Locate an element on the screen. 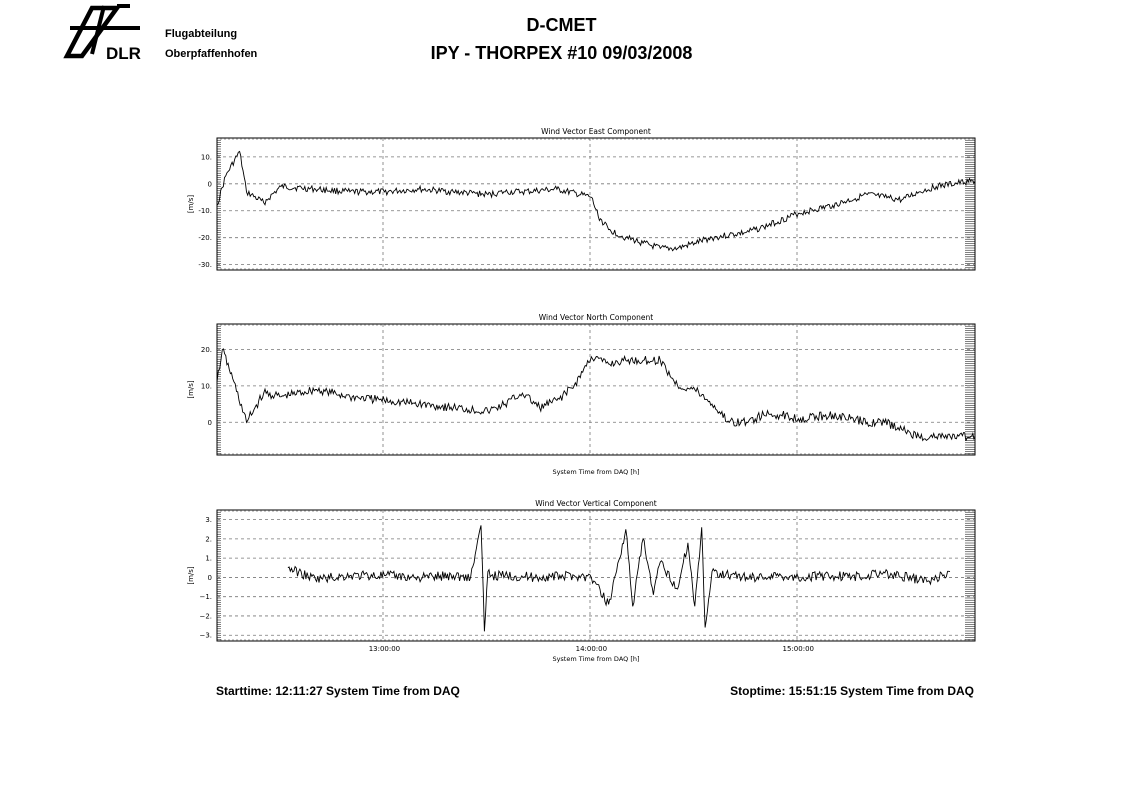 The image size is (1123, 793). dlr-logo: DLR is located at coordinates (102, 33).